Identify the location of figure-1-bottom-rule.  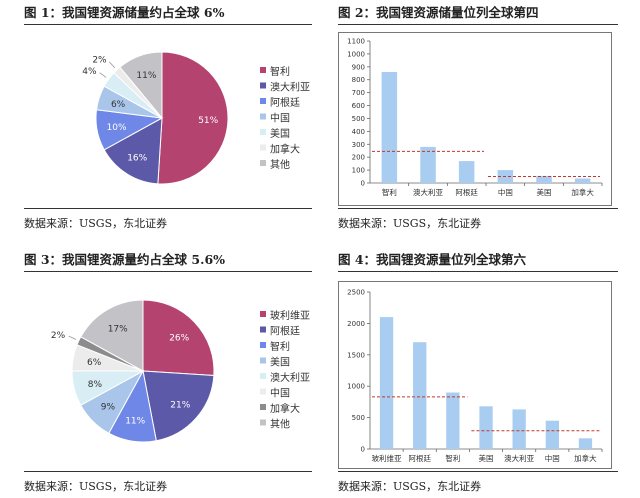
(168, 208).